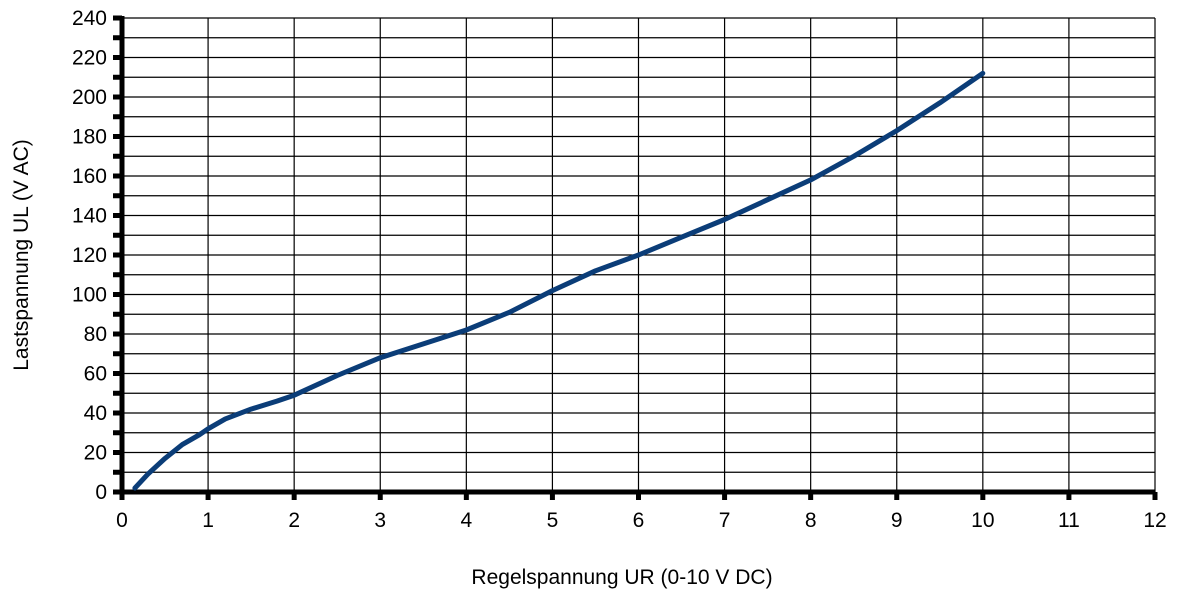  I want to click on x-tick-label: 7, so click(725, 520).